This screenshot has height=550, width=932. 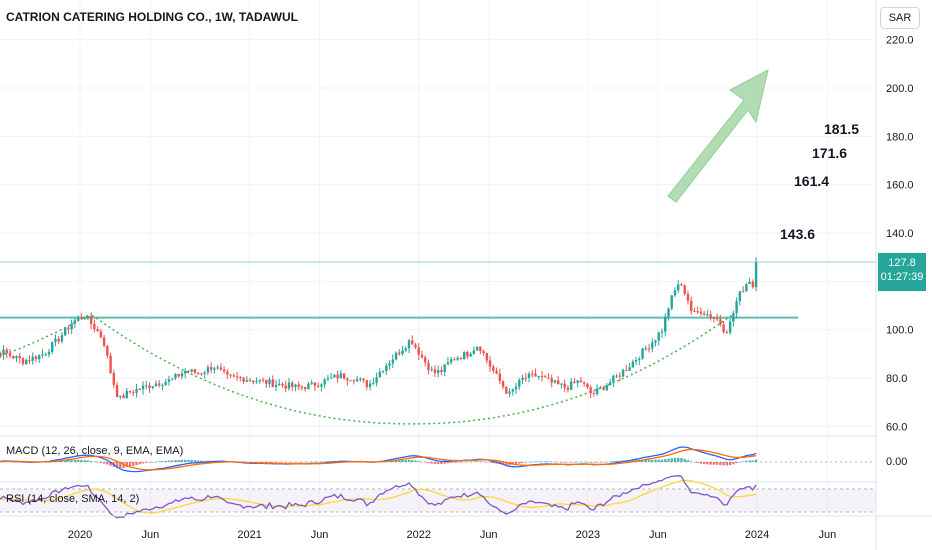 What do you see at coordinates (902, 272) in the screenshot?
I see `last-price-badge: 127.8 01:27:39` at bounding box center [902, 272].